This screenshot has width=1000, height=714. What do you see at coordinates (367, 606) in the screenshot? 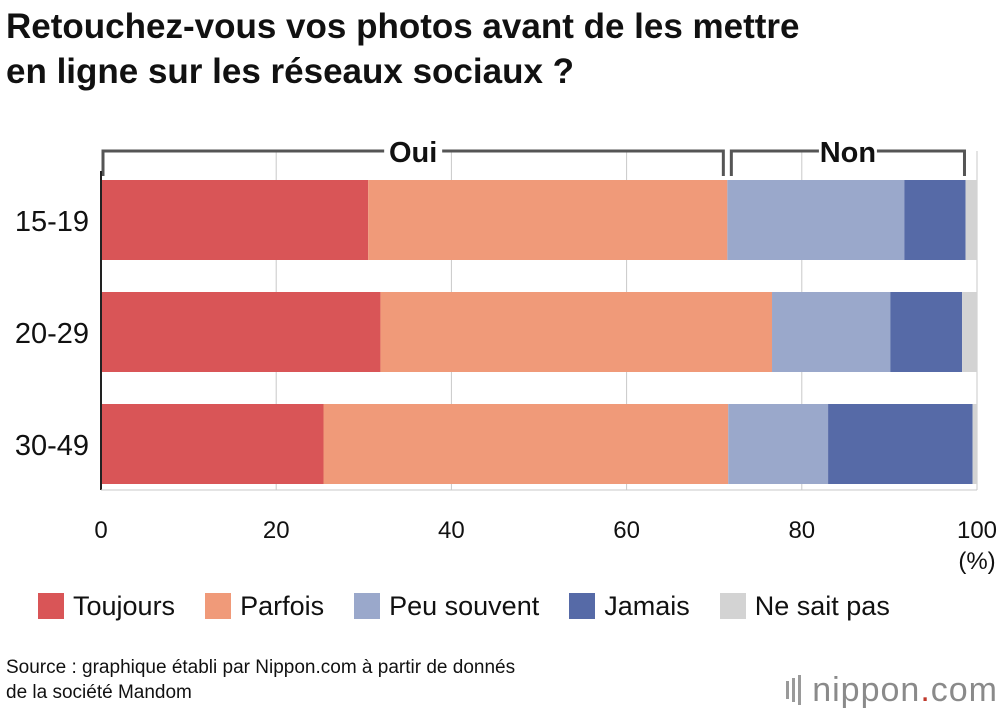
I see `legend-swatch-peu-souvent` at bounding box center [367, 606].